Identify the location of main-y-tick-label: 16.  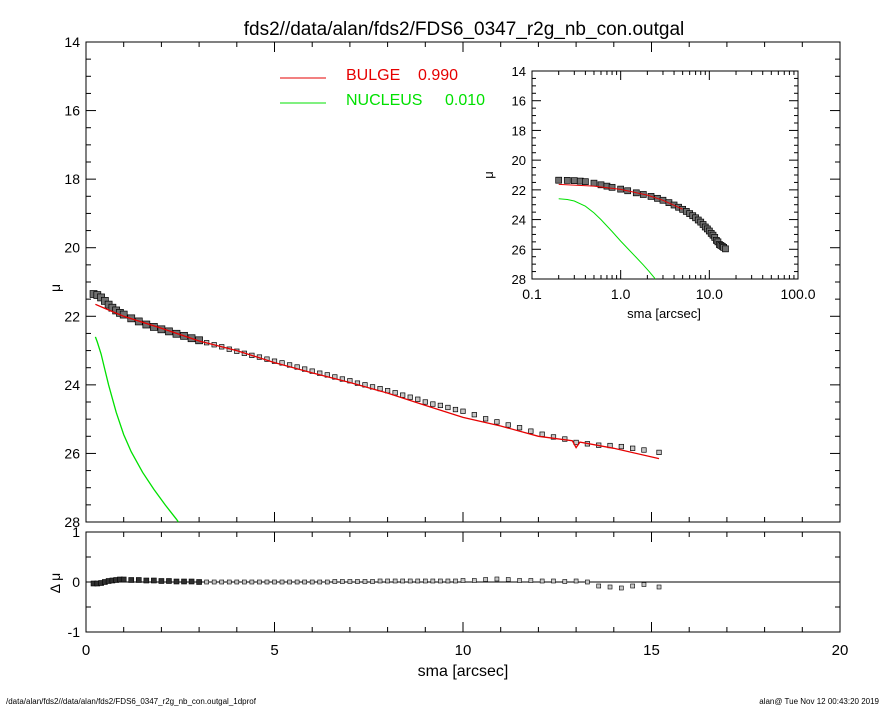
(72, 111).